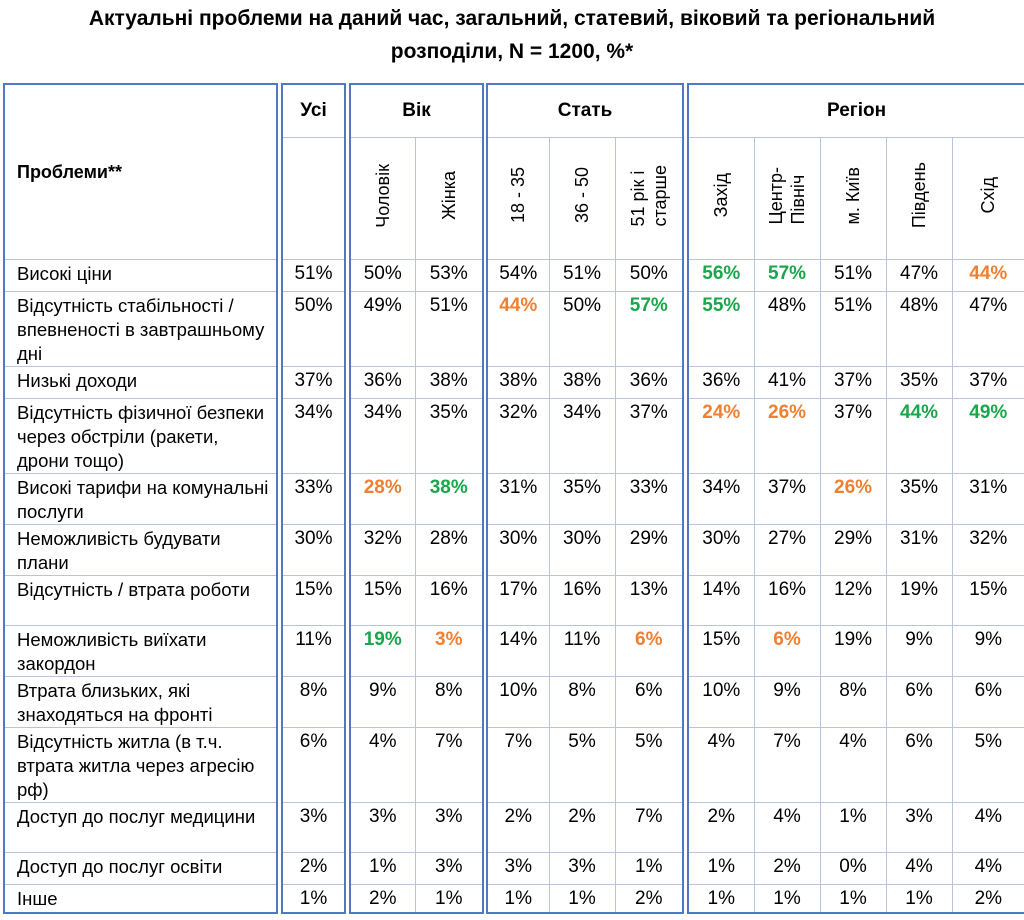 The height and width of the screenshot is (920, 1024). What do you see at coordinates (721, 329) in the screenshot?
I see `table-cell: 55%` at bounding box center [721, 329].